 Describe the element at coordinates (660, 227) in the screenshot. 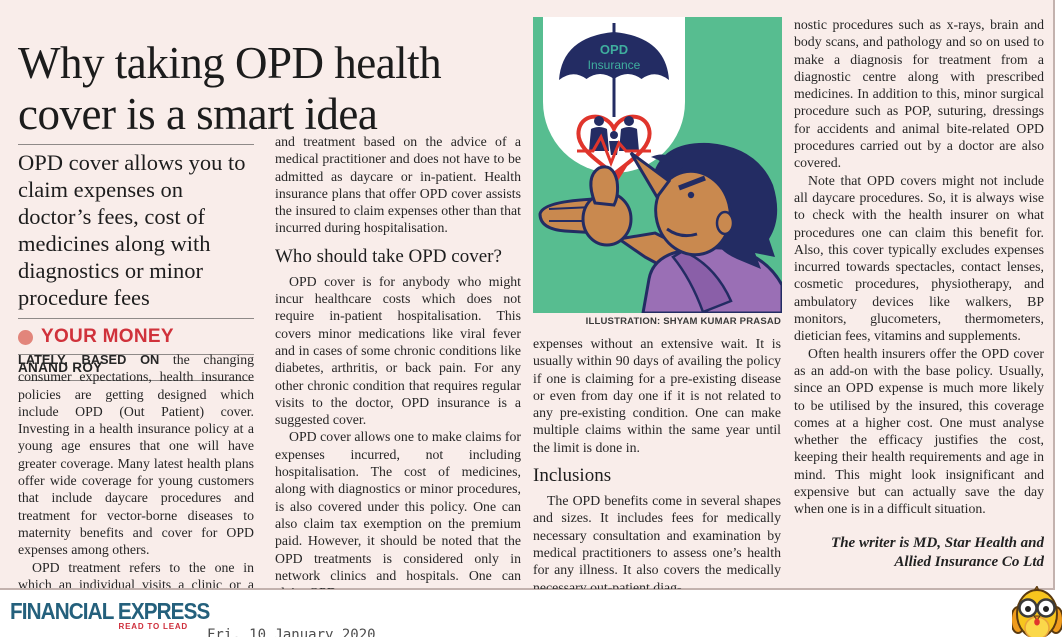

I see `man-figure` at that location.